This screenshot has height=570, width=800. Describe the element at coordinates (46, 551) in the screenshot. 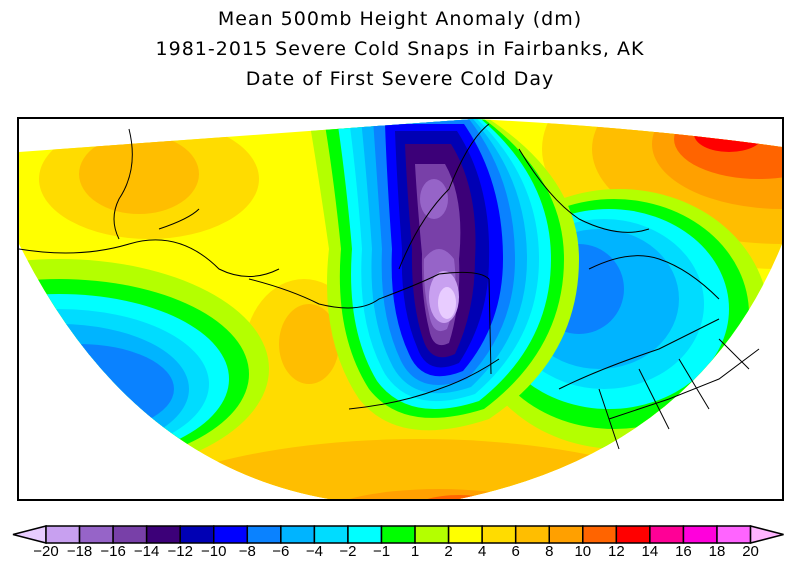

I see `colorbar-tick-label: −20` at that location.